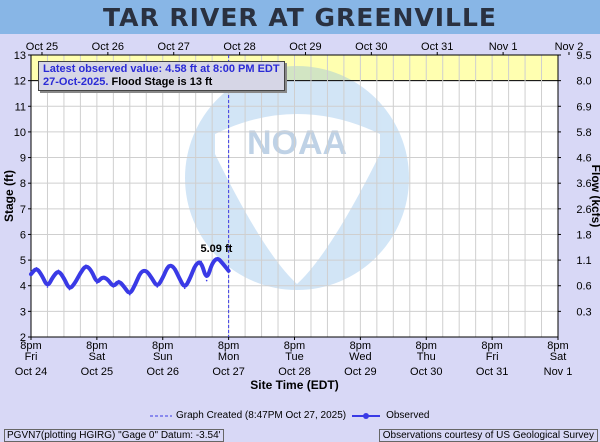 The height and width of the screenshot is (442, 600). I want to click on y-tick-label: 3, so click(23, 312).